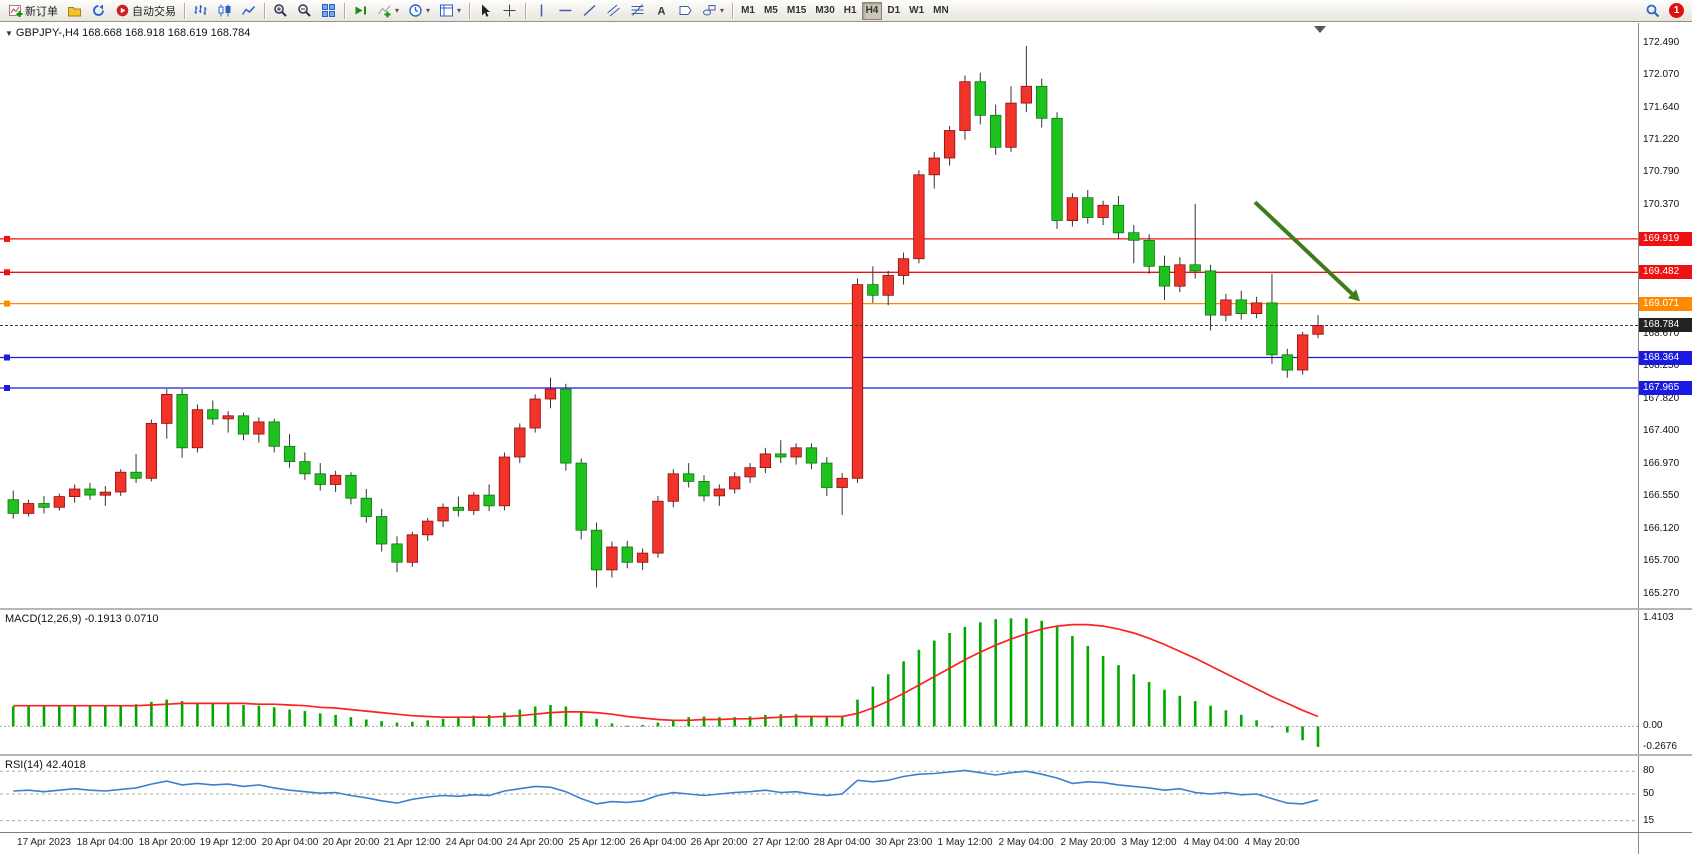 The image size is (1692, 854). Describe the element at coordinates (1665, 272) in the screenshot. I see `price-badge-169.482: 169.482` at that location.